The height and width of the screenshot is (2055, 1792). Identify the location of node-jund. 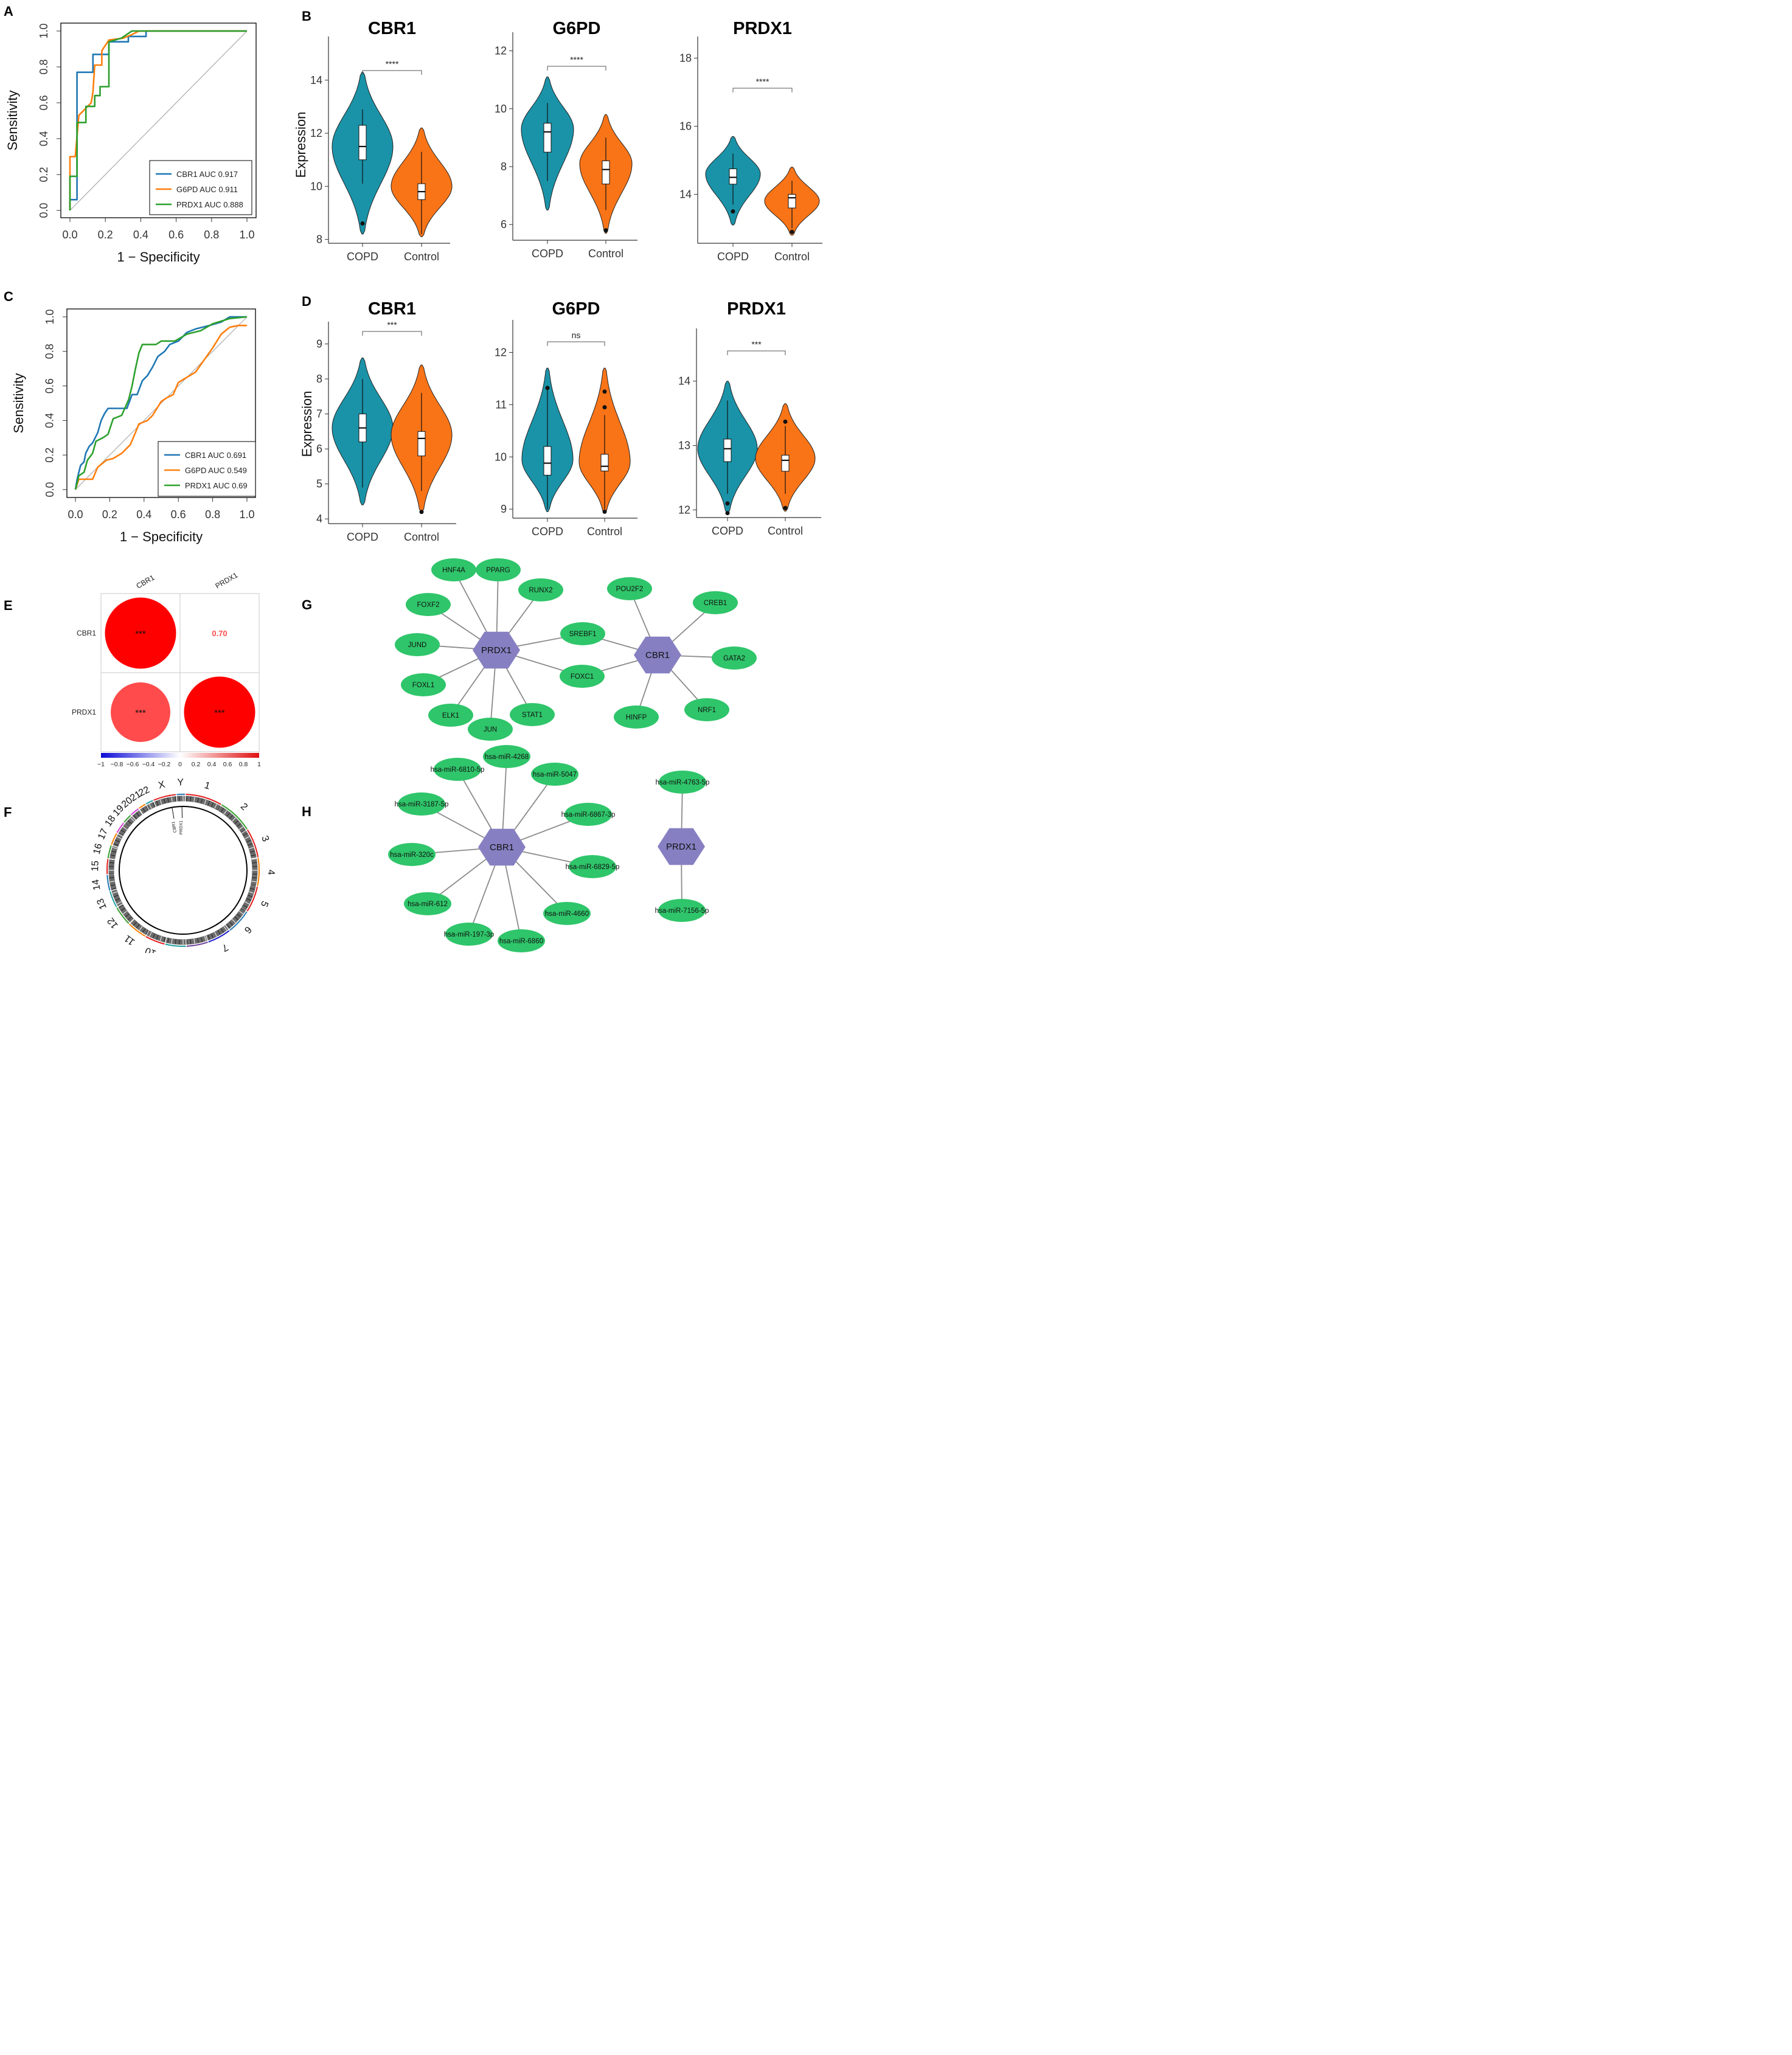
(417, 644).